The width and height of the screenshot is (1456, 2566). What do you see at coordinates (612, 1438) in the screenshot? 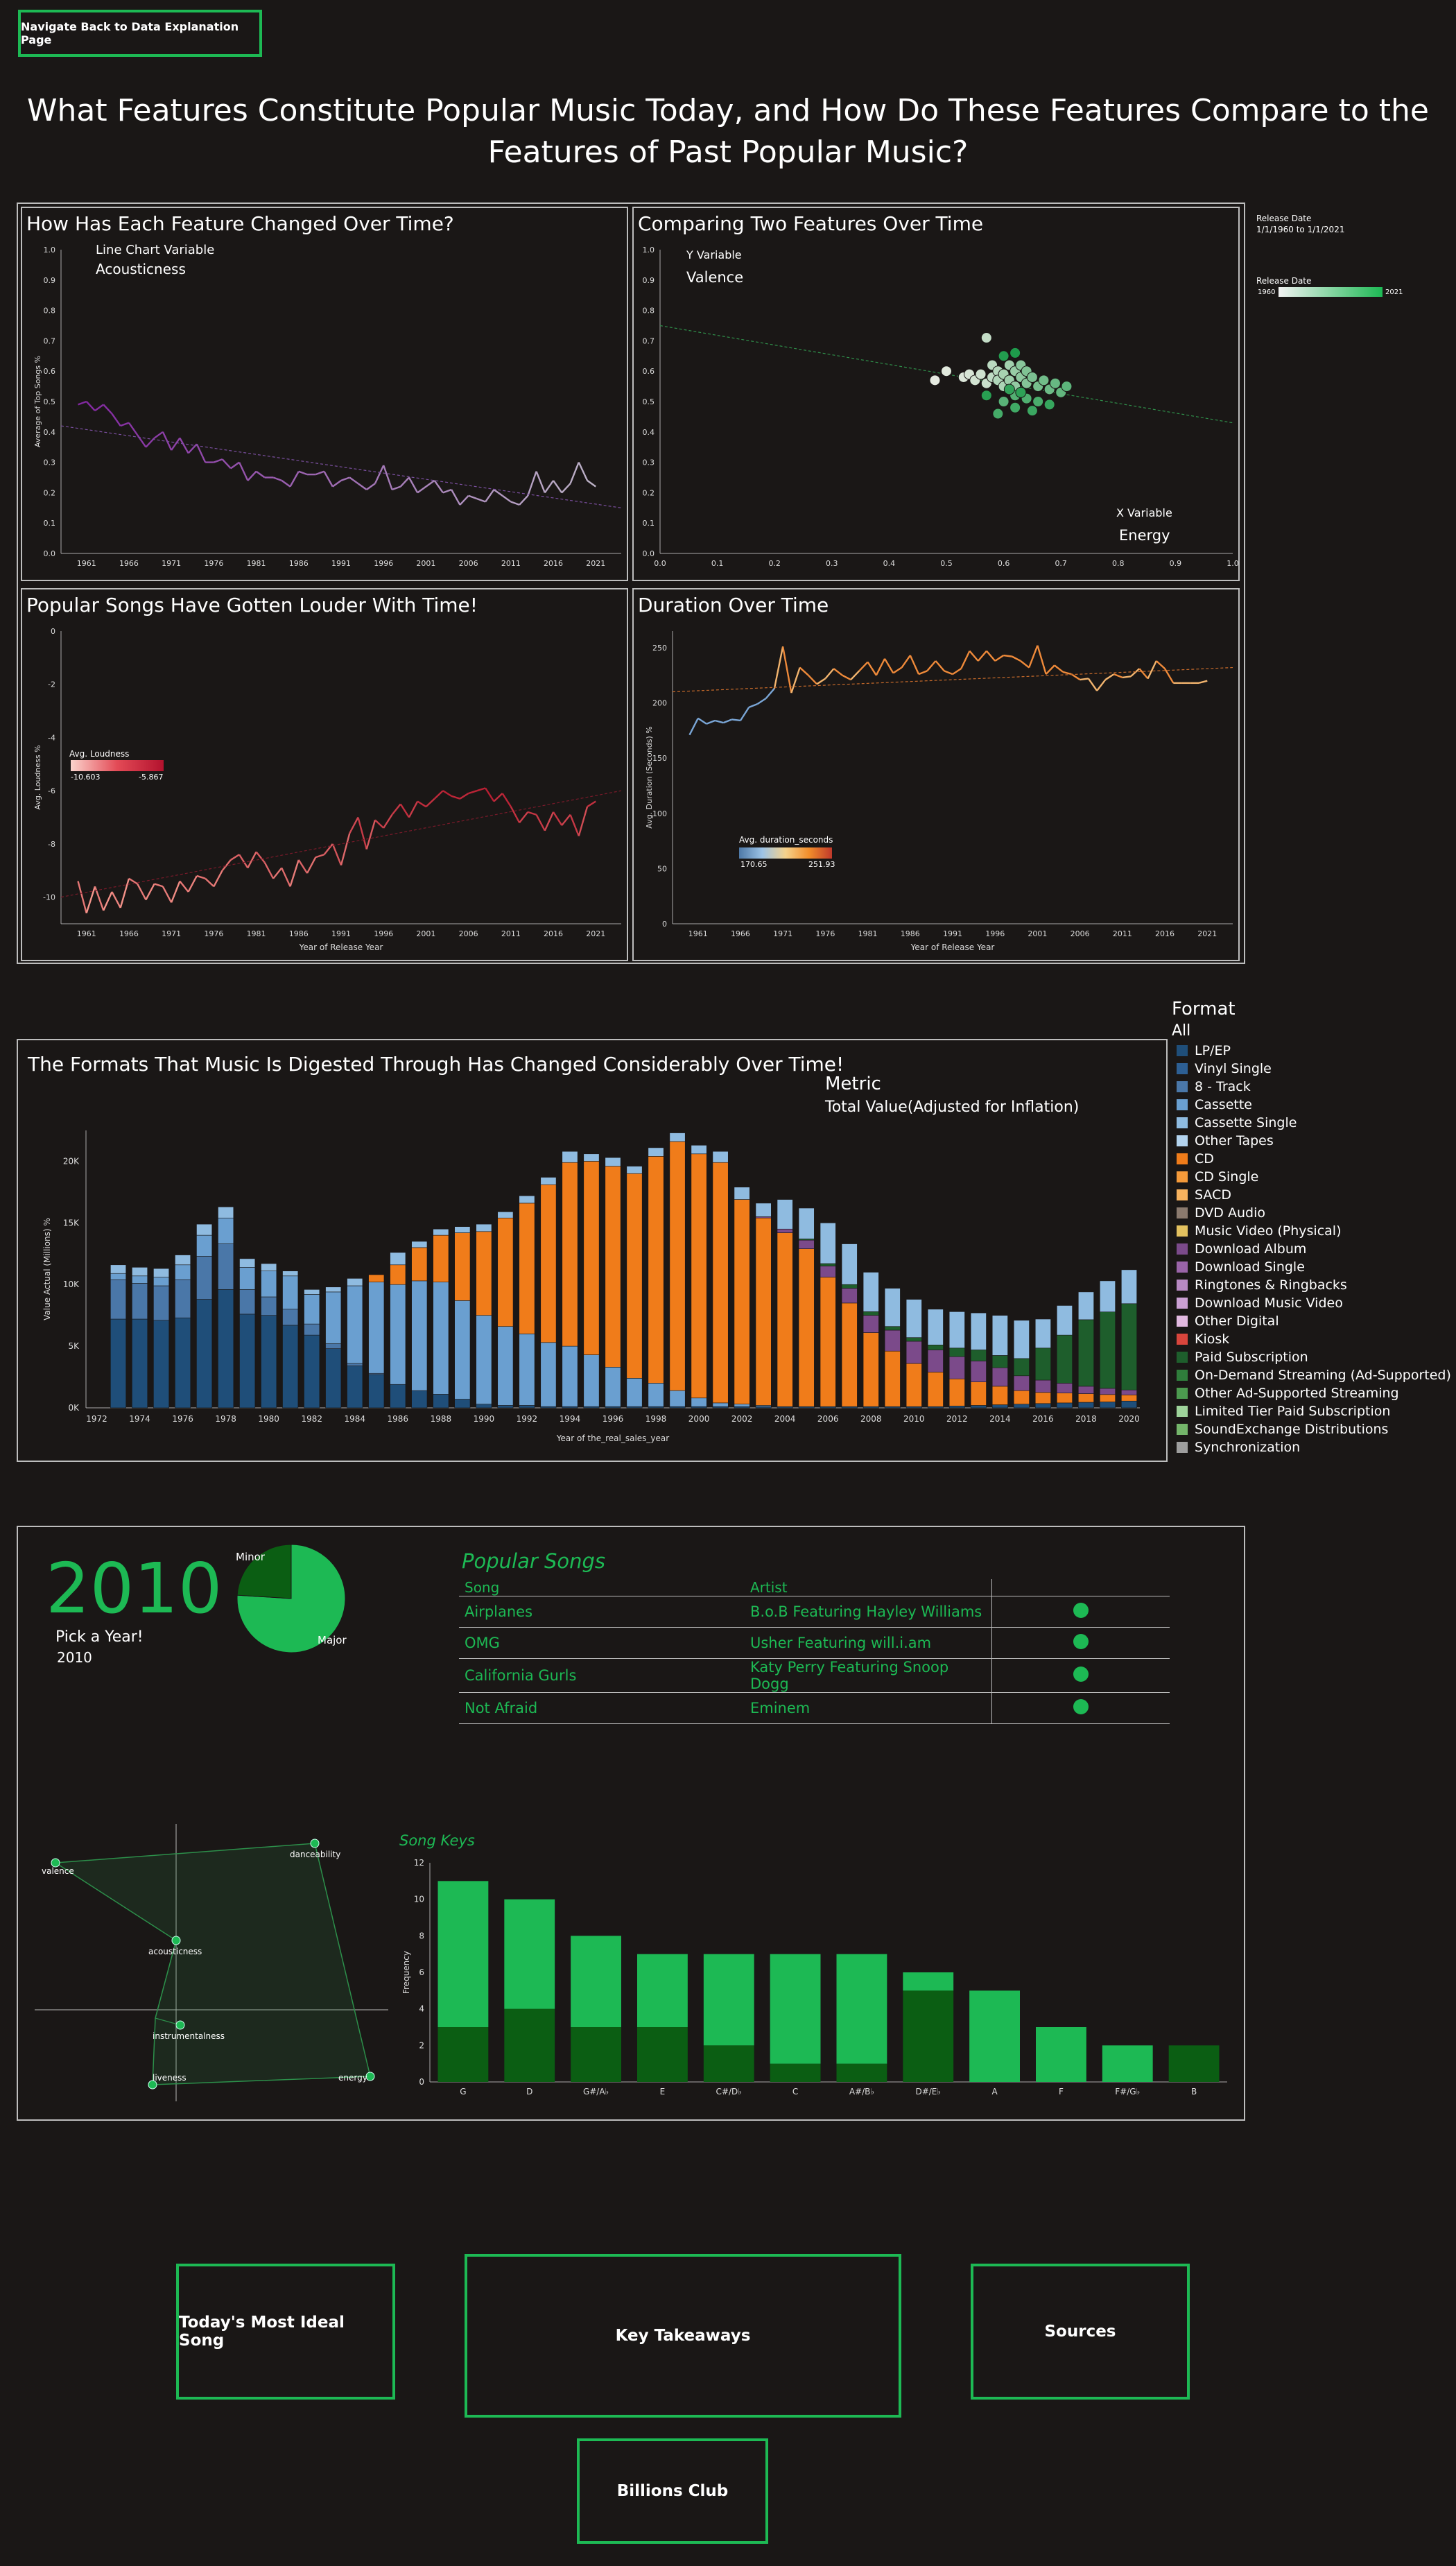
I see `x-axis-label: Year of the_real_sales_year` at bounding box center [612, 1438].